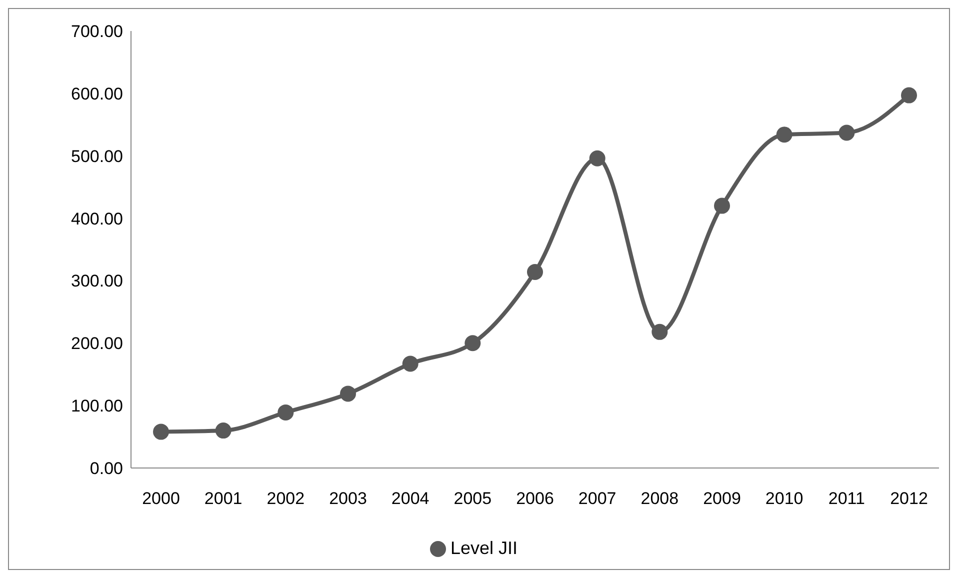 The width and height of the screenshot is (957, 577). I want to click on x-tick-label: 2001, so click(223, 498).